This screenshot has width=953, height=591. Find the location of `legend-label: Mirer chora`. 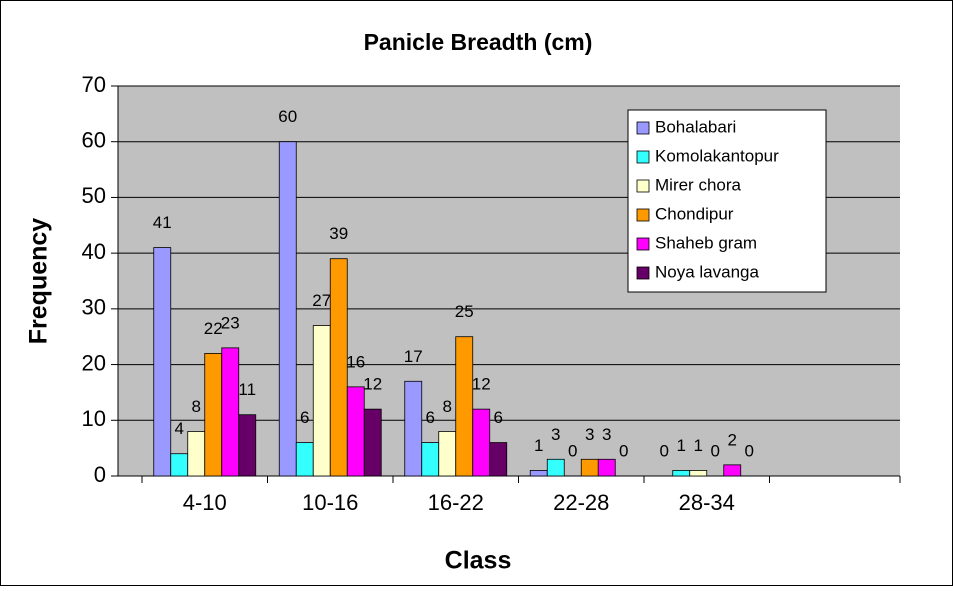

legend-label: Mirer chora is located at coordinates (698, 184).